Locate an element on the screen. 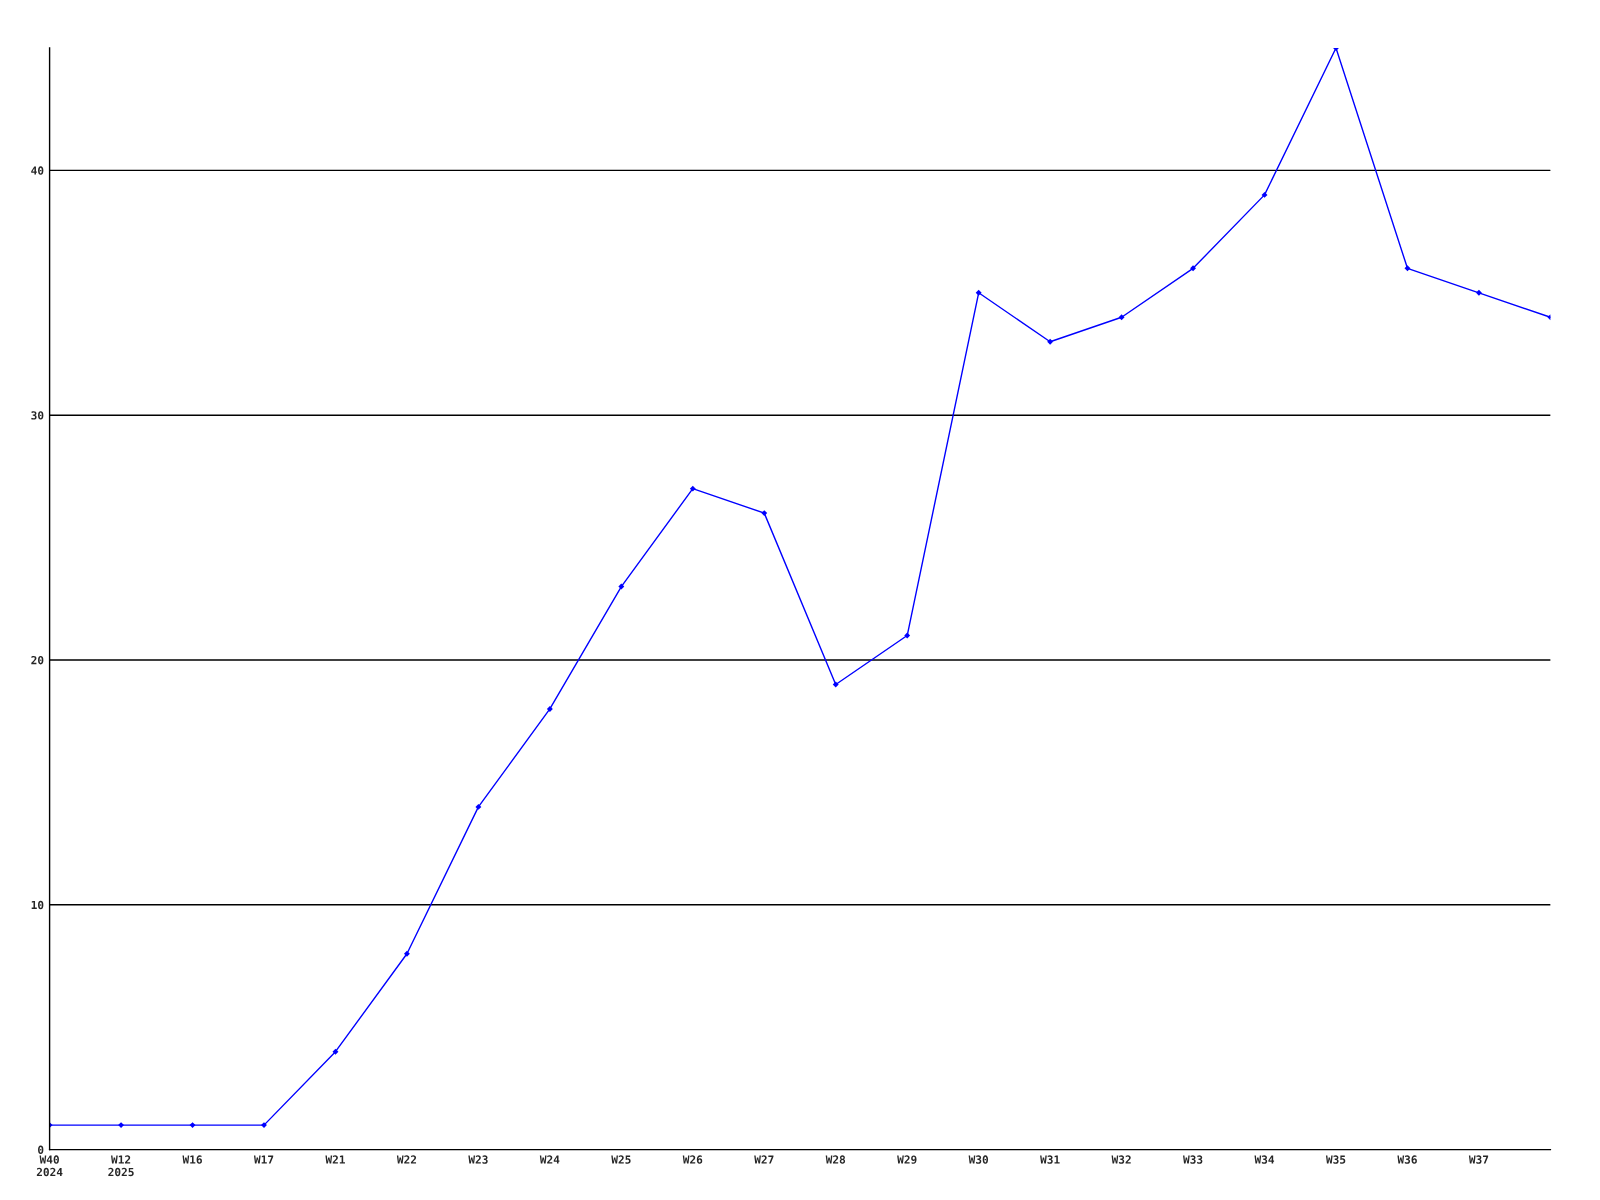  x-tick-label: W21 is located at coordinates (335, 1159).